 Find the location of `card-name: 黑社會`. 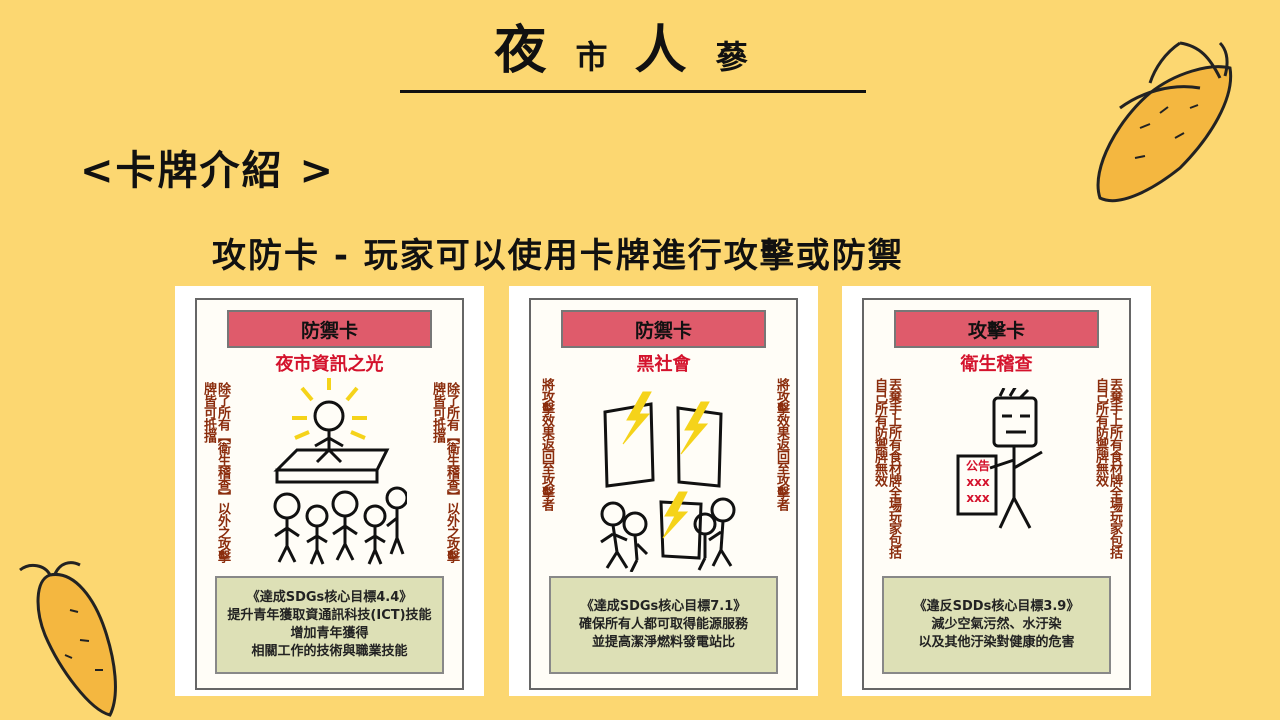

card-name: 黑社會 is located at coordinates (663, 364).